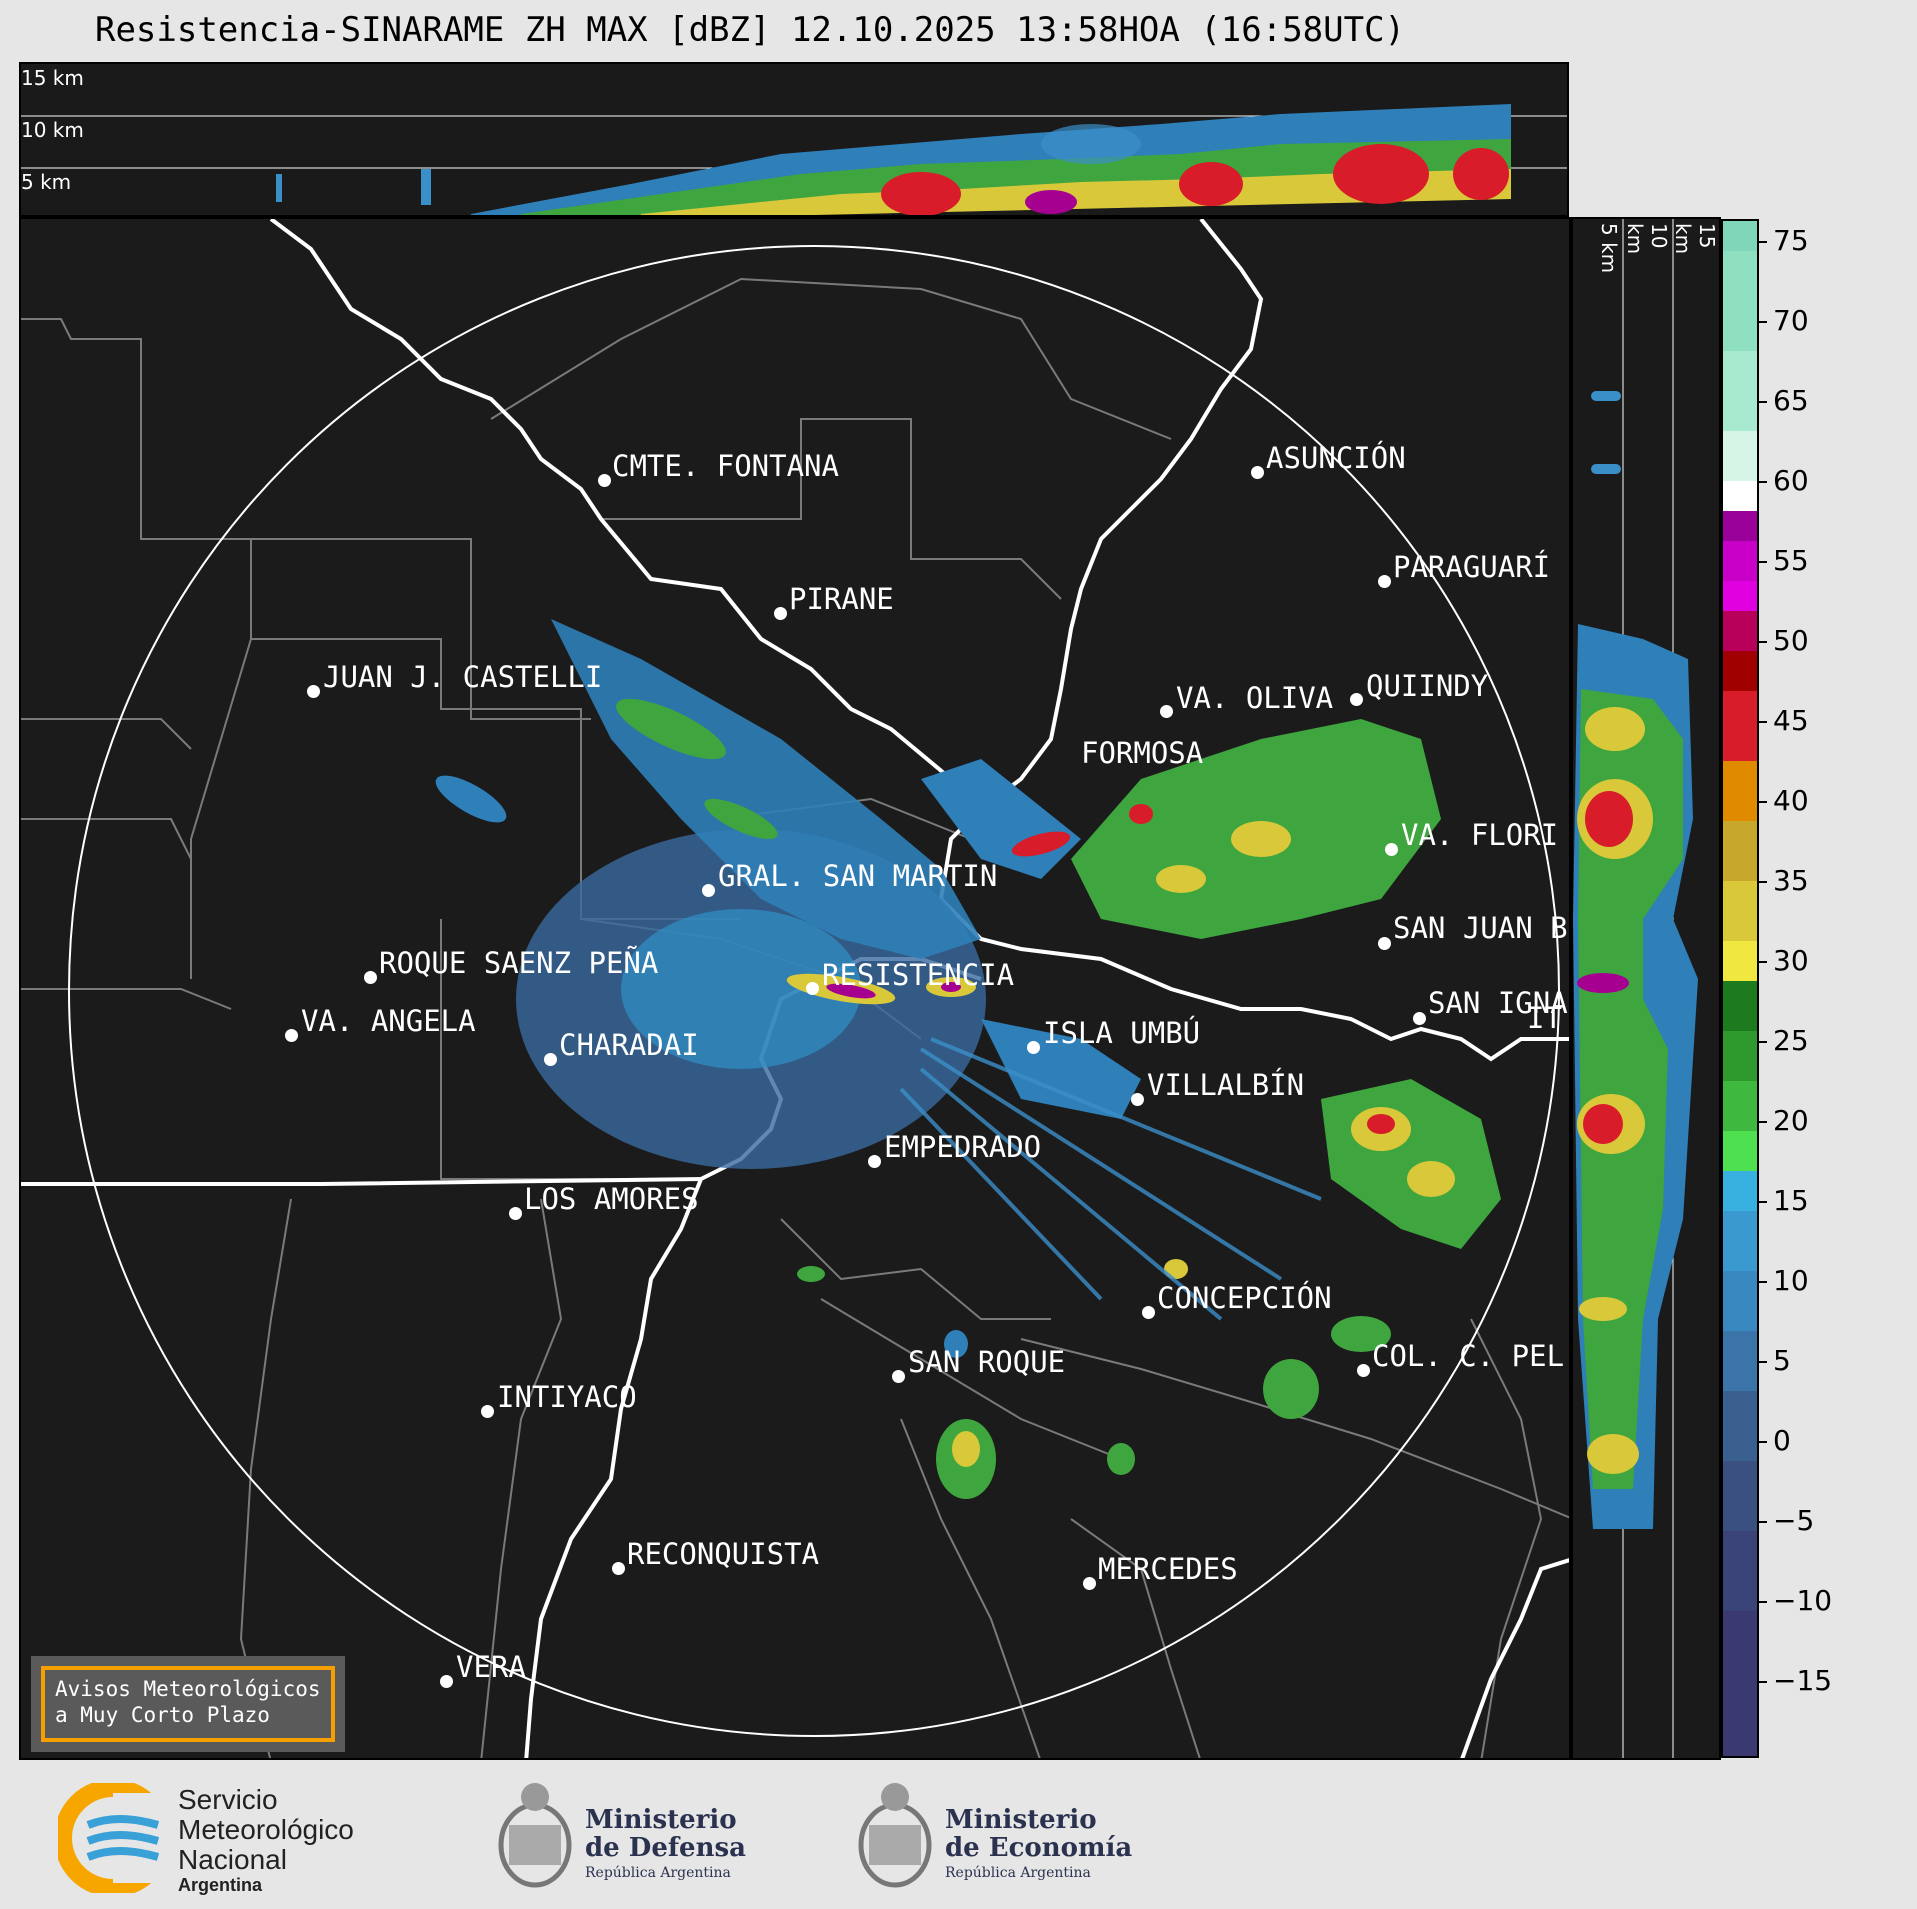 This screenshot has width=1917, height=1909. I want to click on city-label: ROQUE SAENZ PEÑA, so click(519, 963).